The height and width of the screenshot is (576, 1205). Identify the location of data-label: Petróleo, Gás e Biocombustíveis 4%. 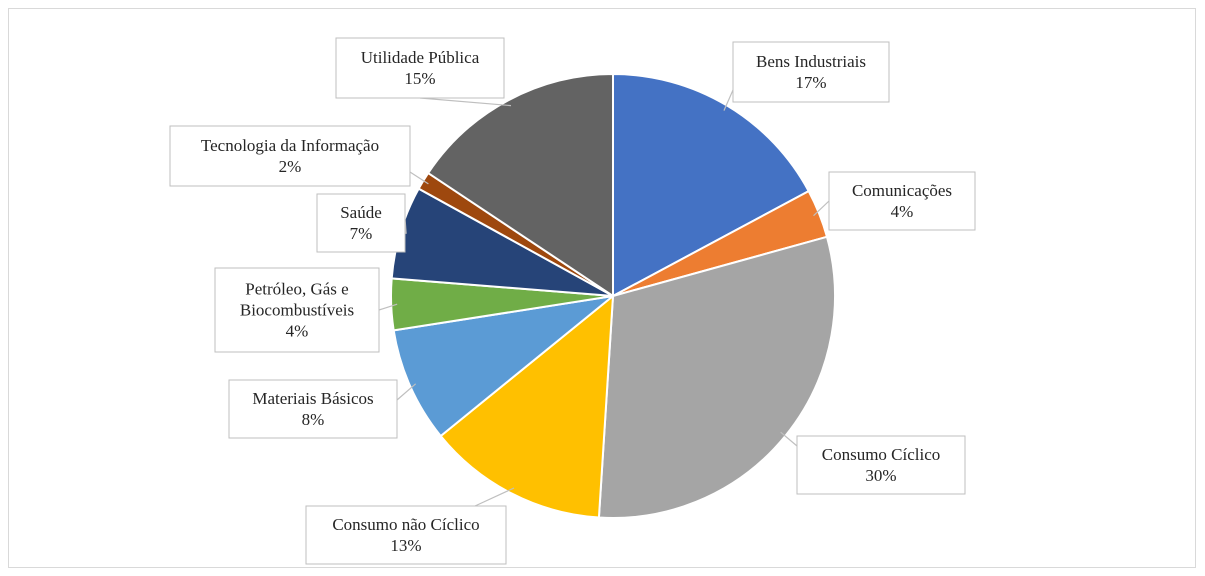
(297, 310).